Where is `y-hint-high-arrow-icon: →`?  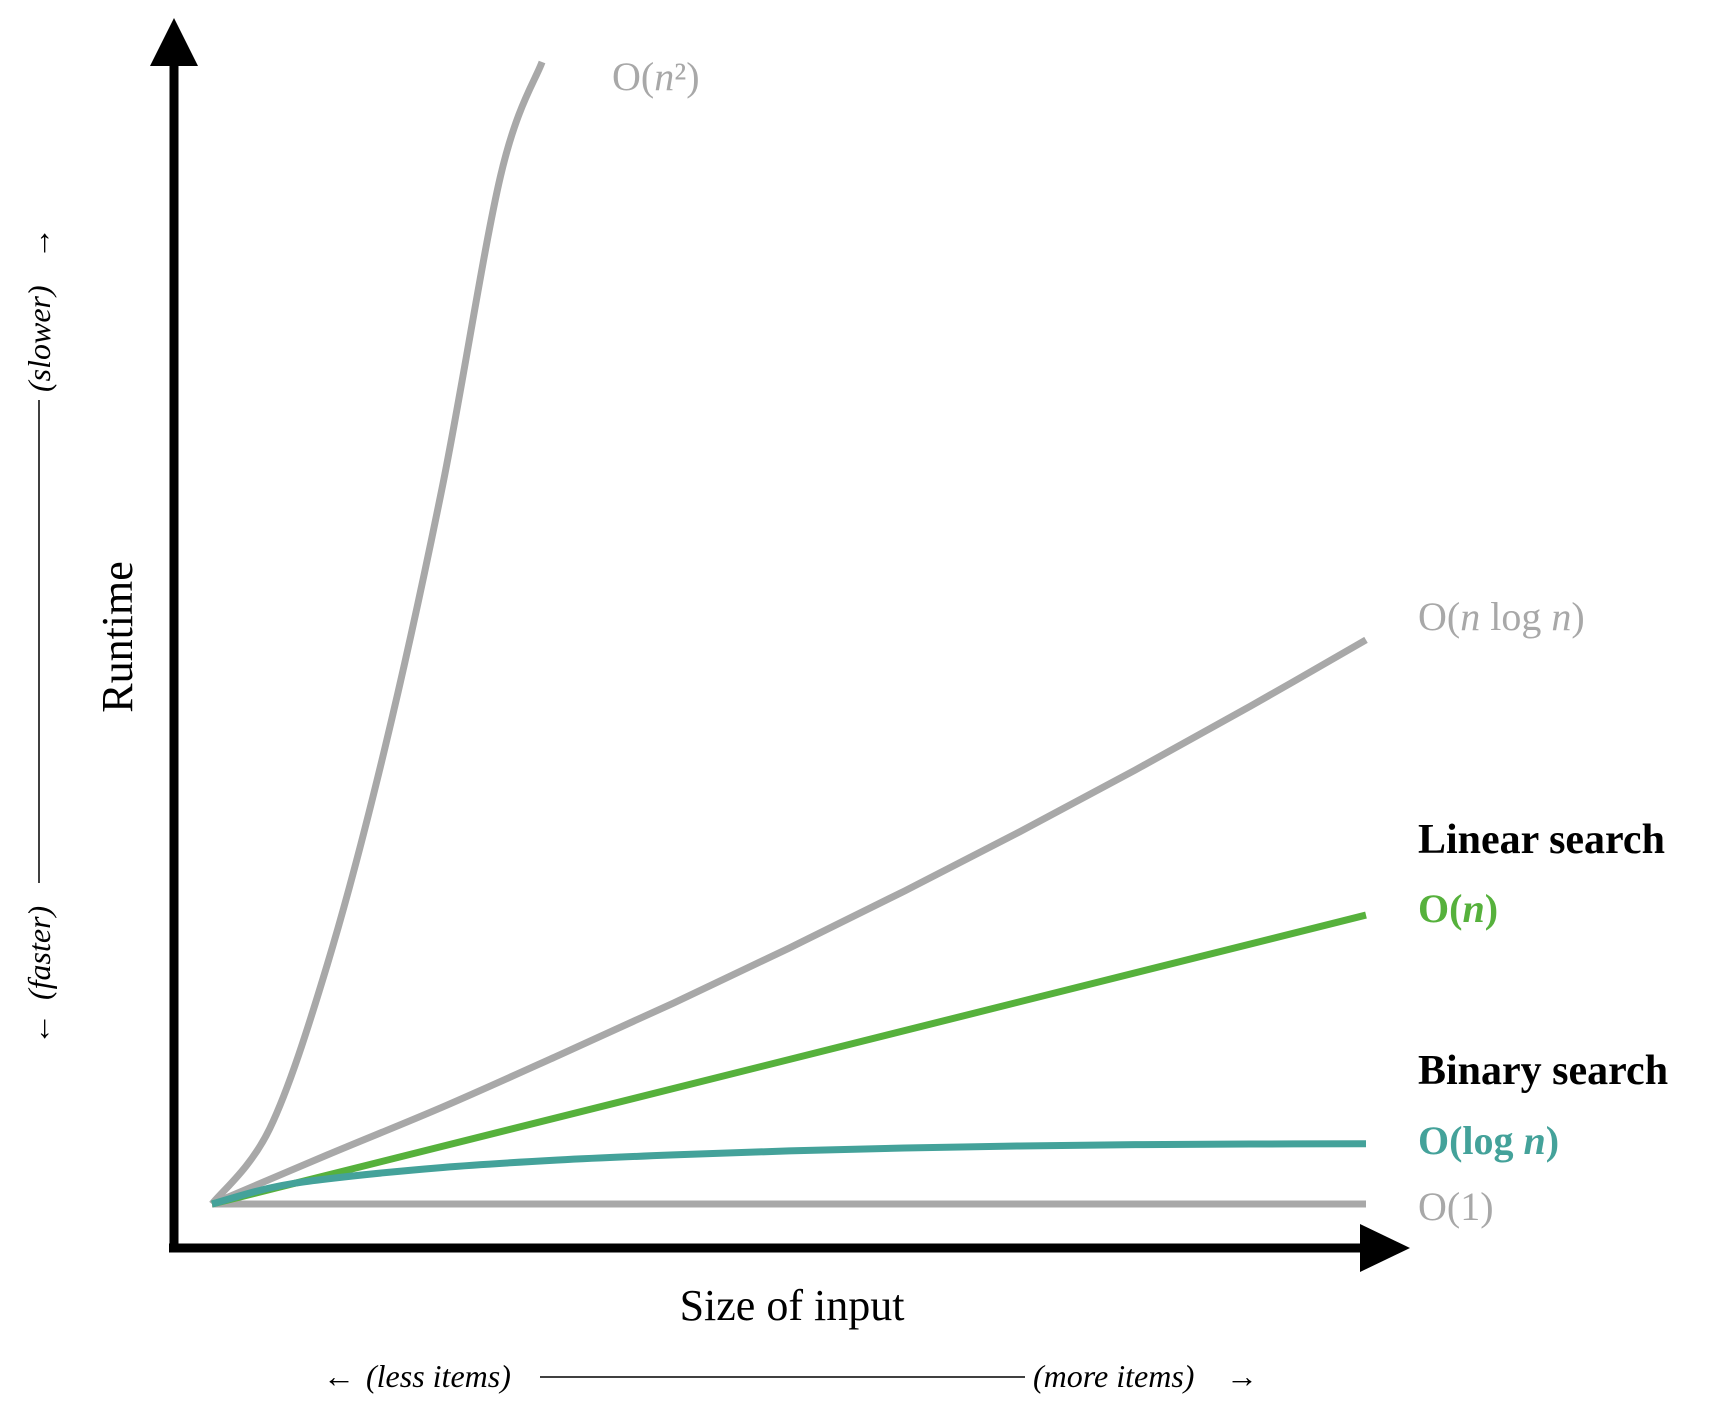 y-hint-high-arrow-icon: → is located at coordinates (39, 243).